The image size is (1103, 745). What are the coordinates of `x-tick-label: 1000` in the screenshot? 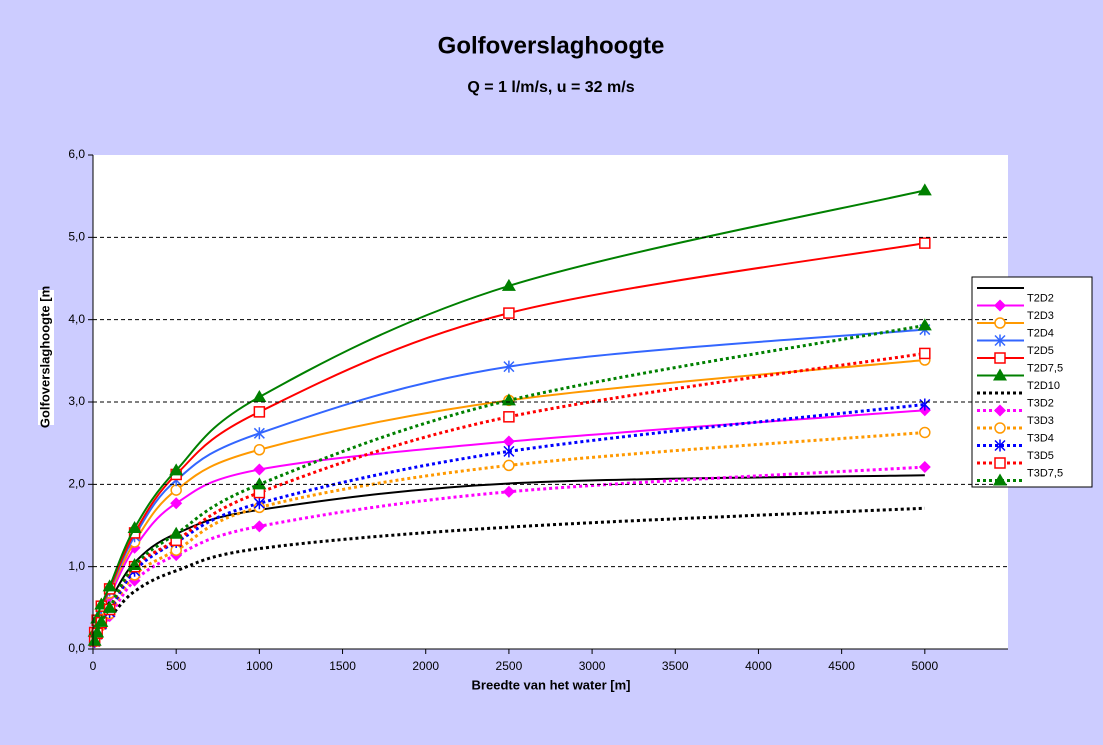 It's located at (259, 666).